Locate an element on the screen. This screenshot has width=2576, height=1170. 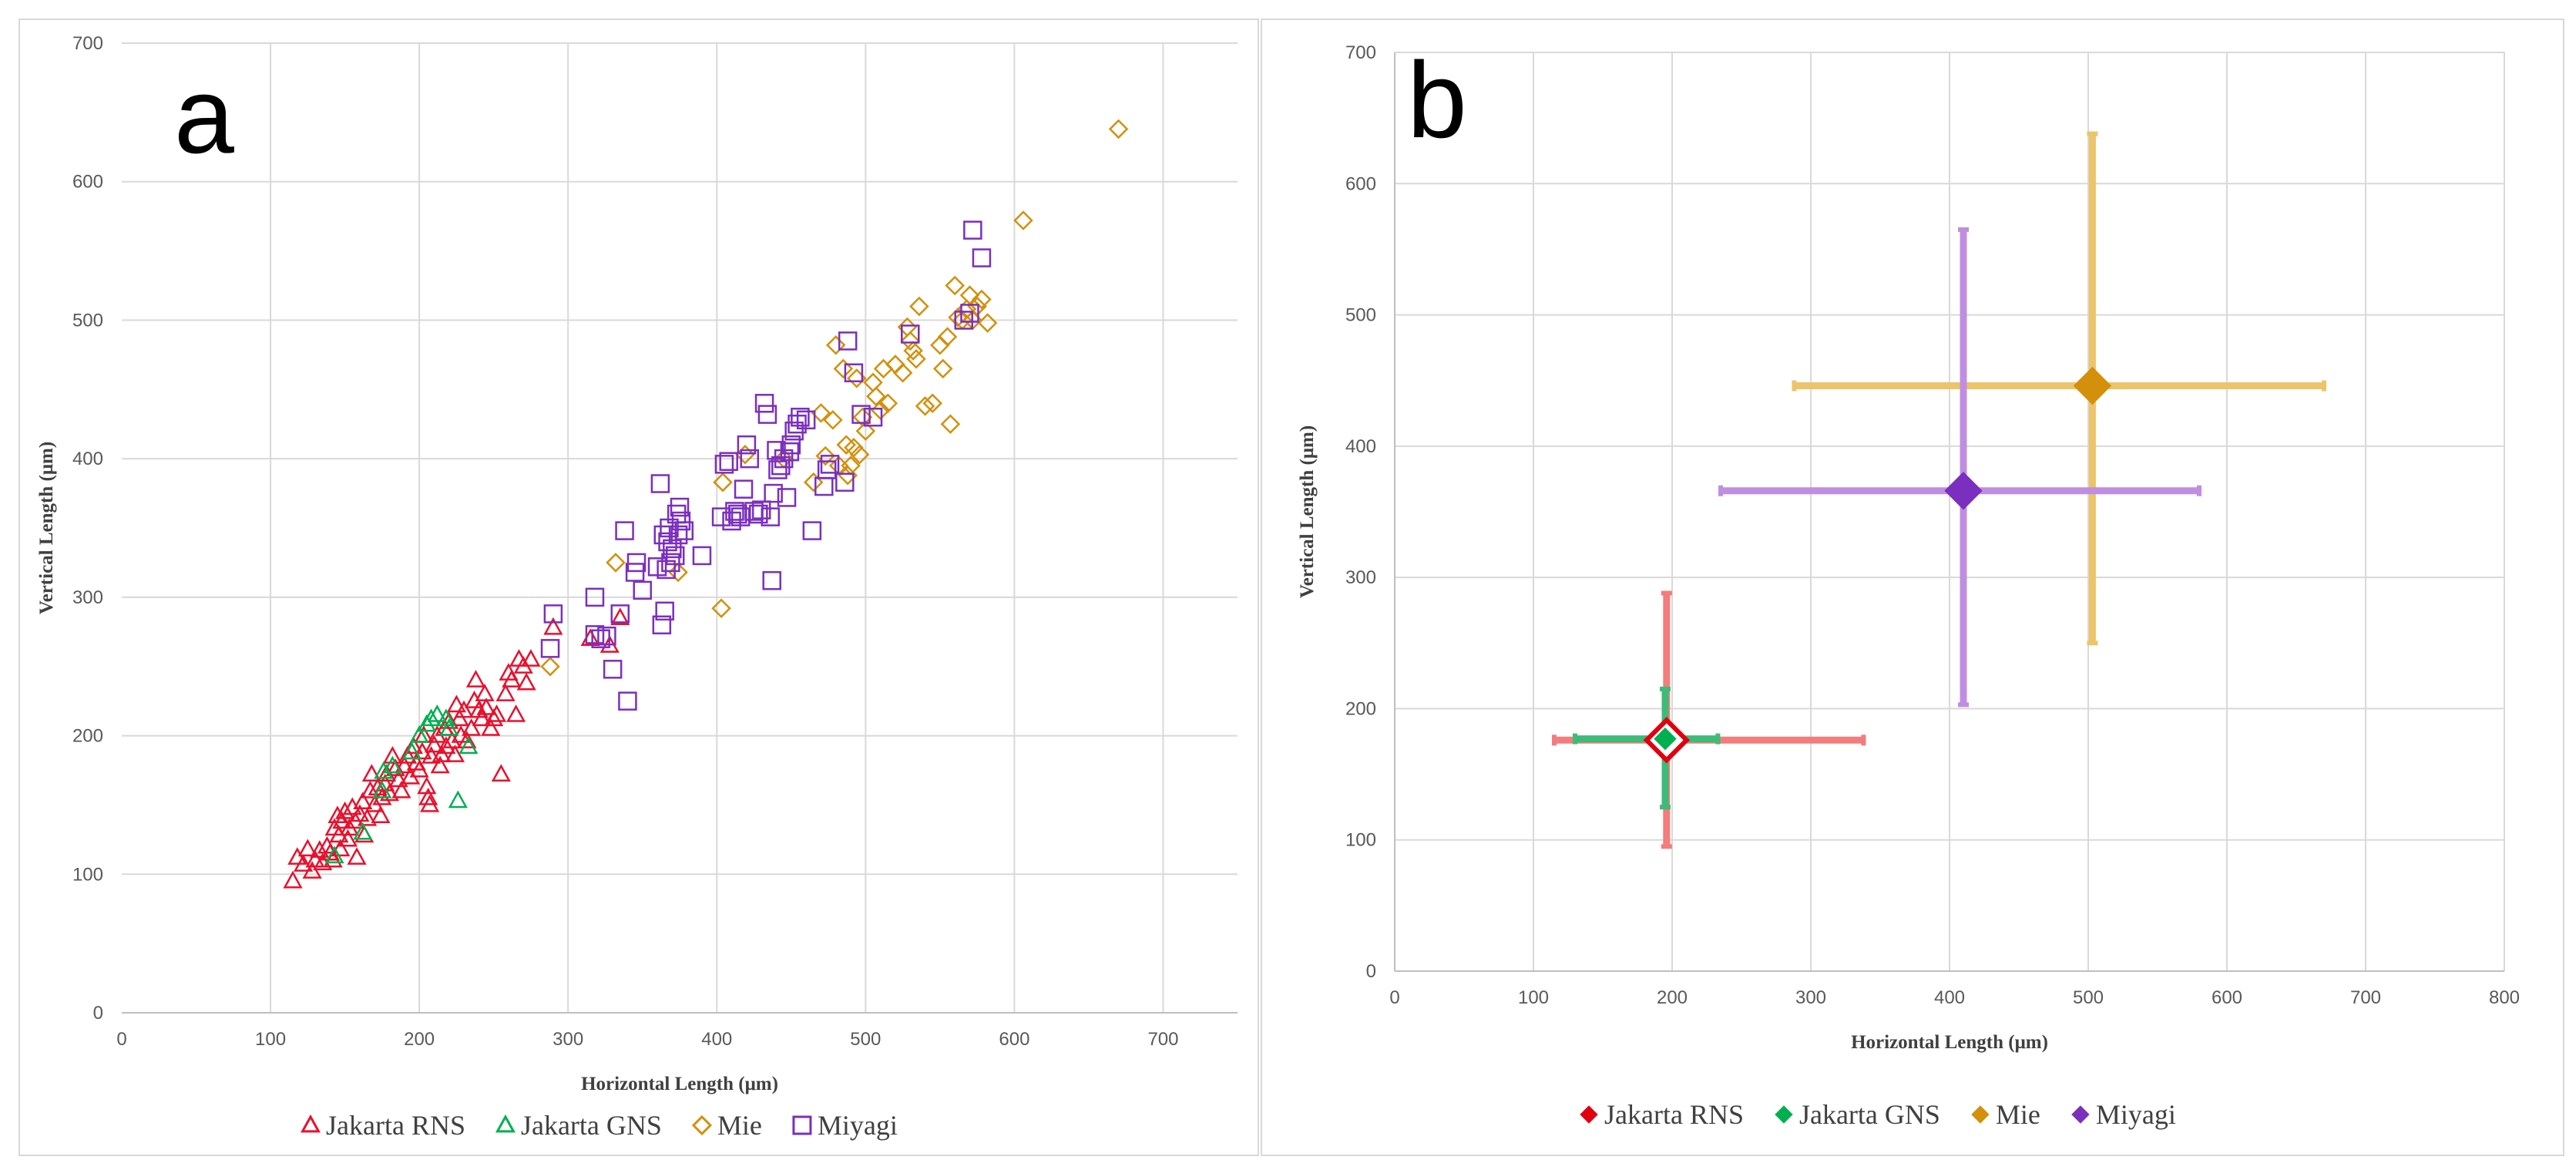
legend-item: Miyagi is located at coordinates (845, 1125).